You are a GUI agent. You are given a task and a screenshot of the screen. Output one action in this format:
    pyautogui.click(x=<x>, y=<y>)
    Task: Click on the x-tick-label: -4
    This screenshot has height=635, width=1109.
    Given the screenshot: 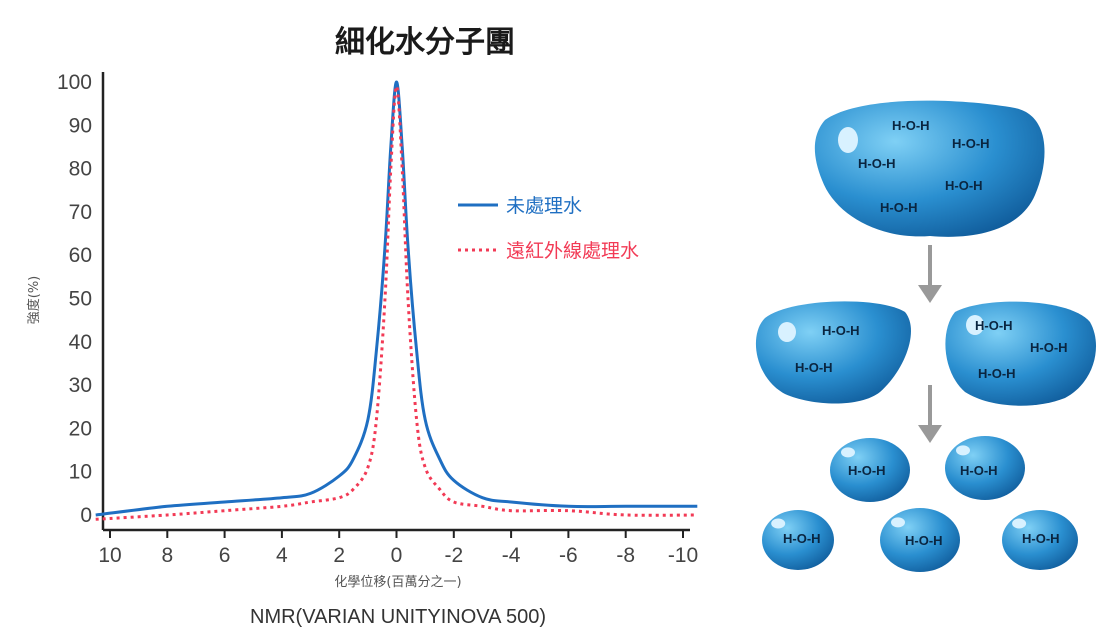 What is the action you would take?
    pyautogui.click(x=511, y=555)
    